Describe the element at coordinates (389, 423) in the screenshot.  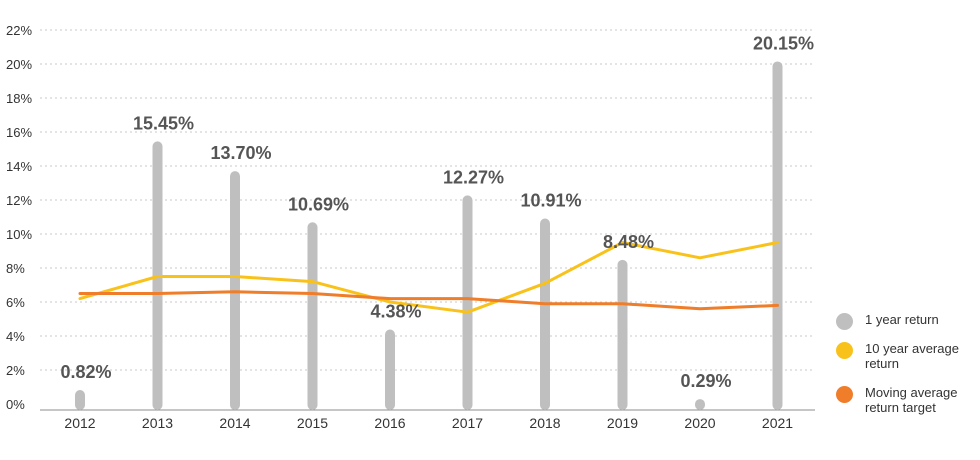
I see `x-tick-label: 2016` at that location.